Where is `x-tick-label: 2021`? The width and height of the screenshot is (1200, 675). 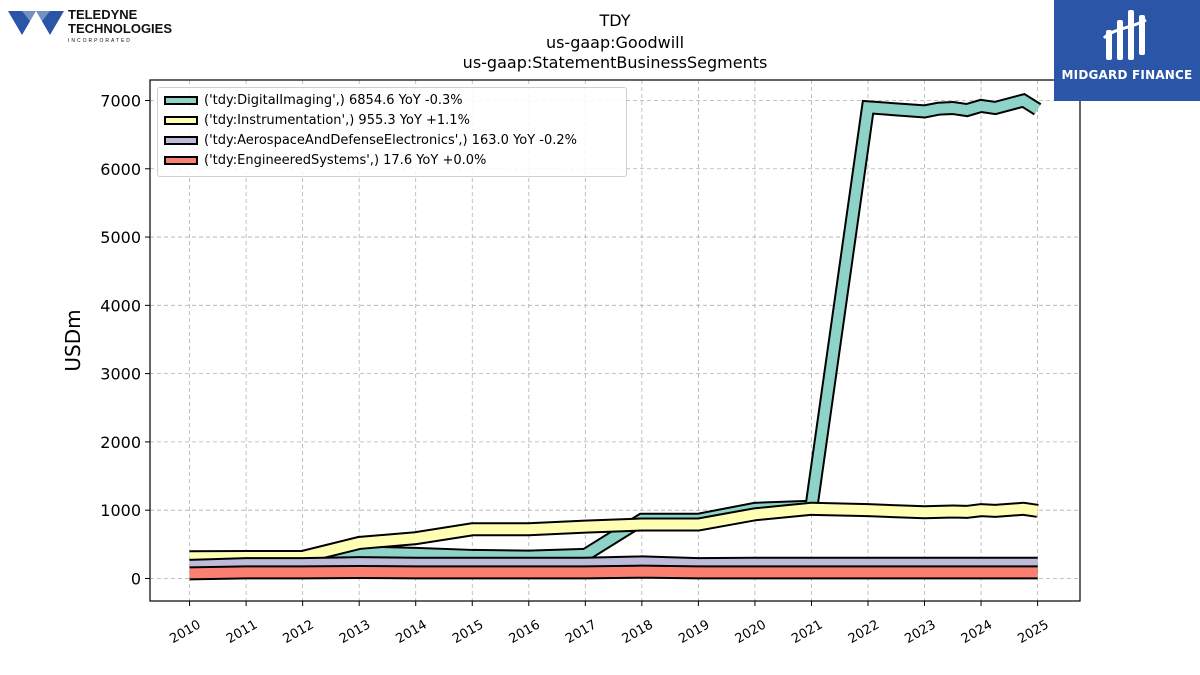 x-tick-label: 2021 is located at coordinates (807, 632).